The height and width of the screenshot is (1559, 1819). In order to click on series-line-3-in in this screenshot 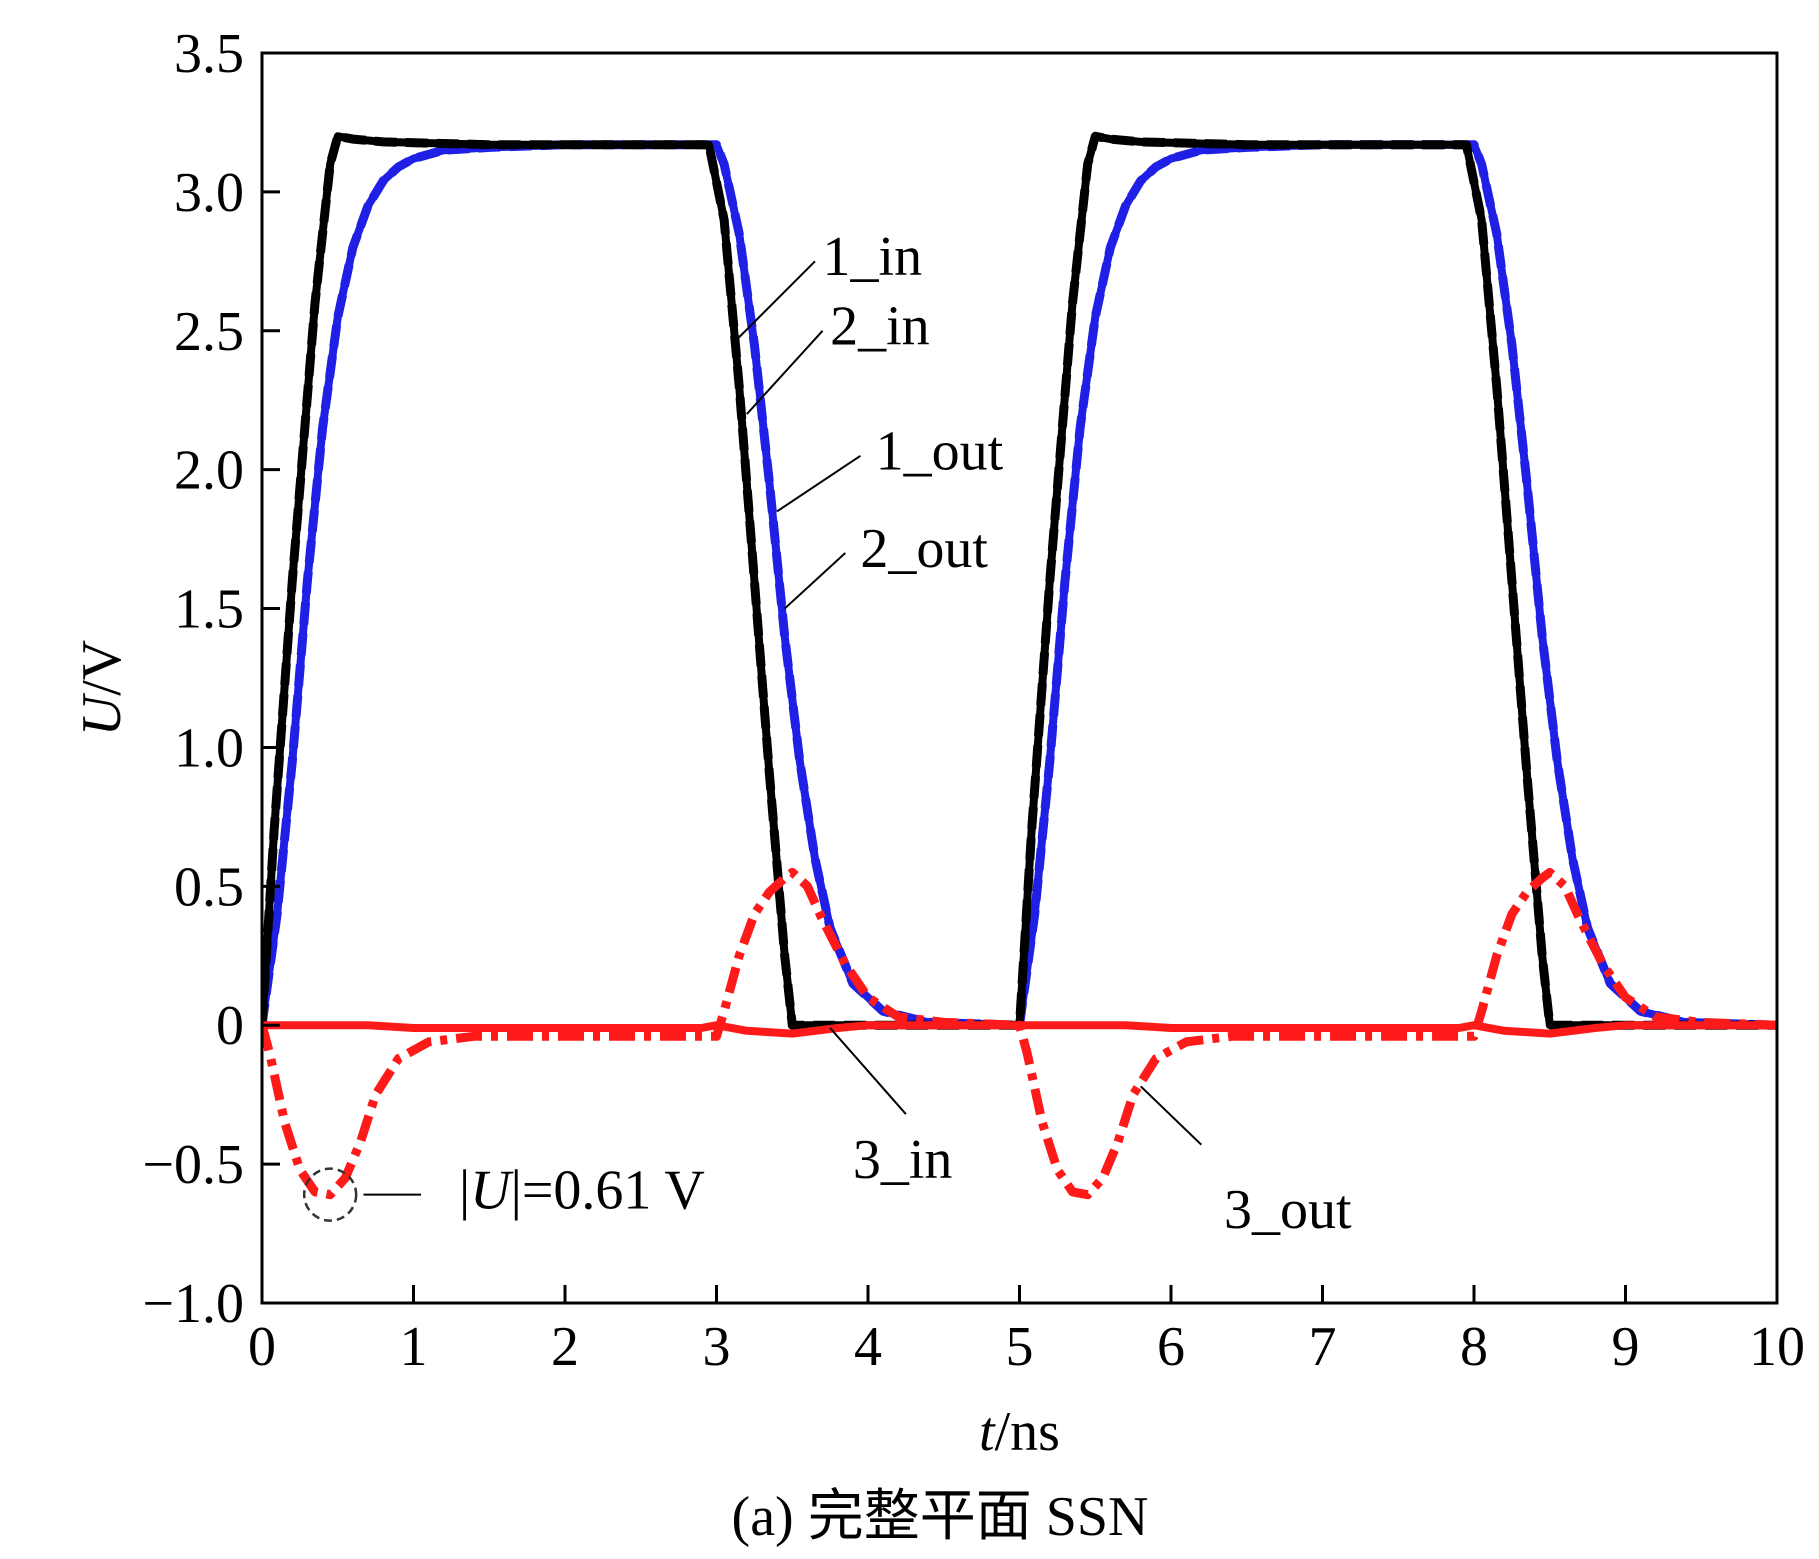, I will do `click(1019, 1029)`.